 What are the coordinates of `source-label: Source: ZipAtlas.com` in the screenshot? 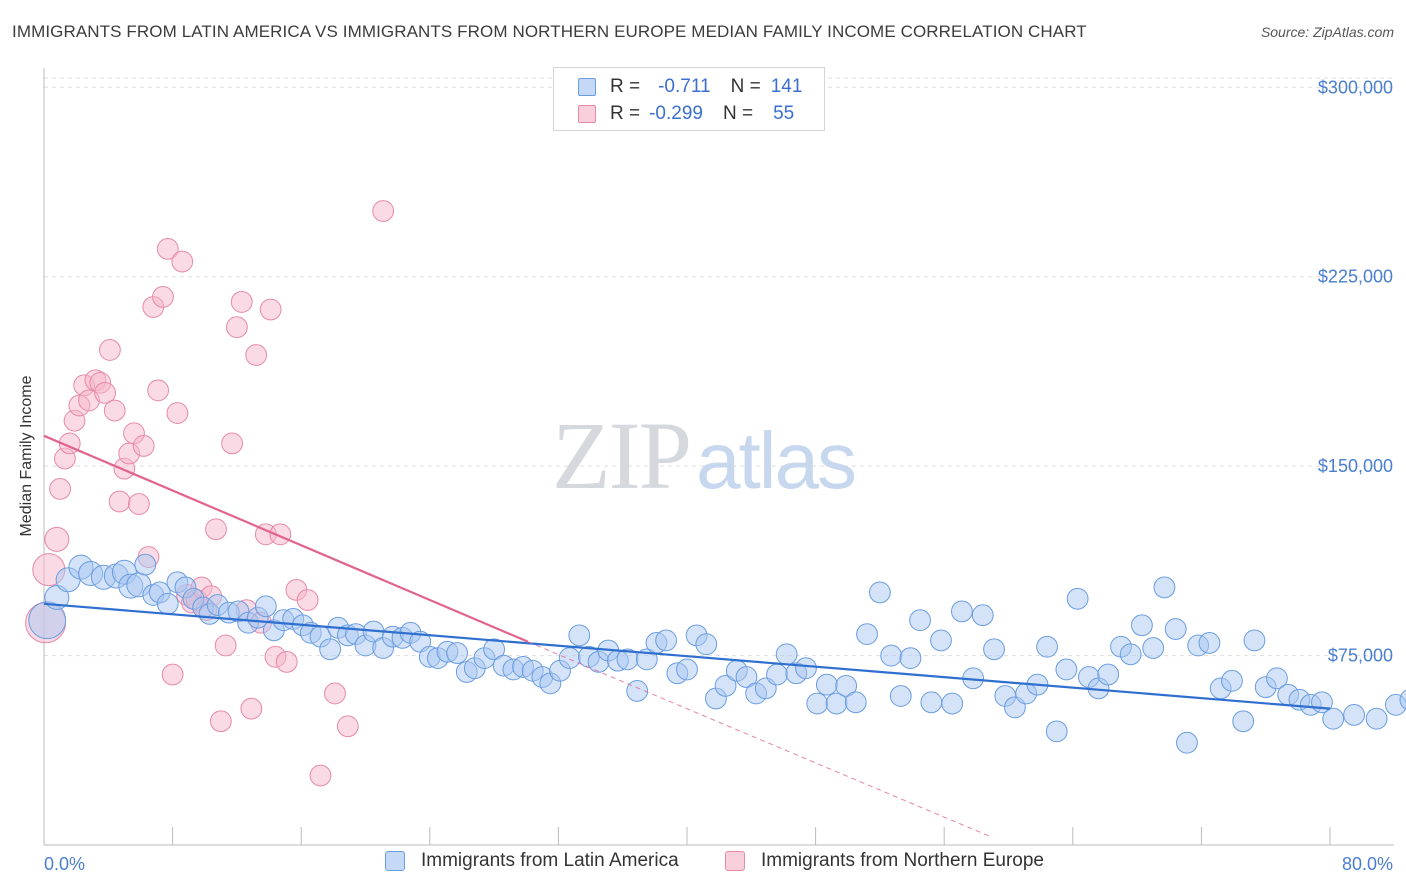 It's located at (1327, 32).